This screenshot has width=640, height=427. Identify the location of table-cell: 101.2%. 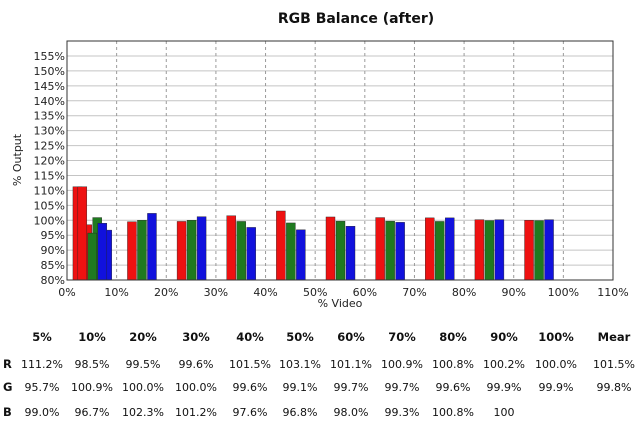
(196, 412).